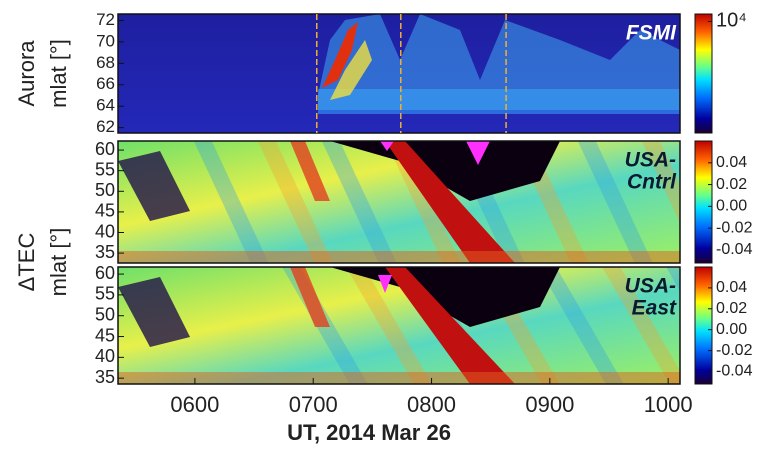  I want to click on x-tick-label: 0700, so click(313, 404).